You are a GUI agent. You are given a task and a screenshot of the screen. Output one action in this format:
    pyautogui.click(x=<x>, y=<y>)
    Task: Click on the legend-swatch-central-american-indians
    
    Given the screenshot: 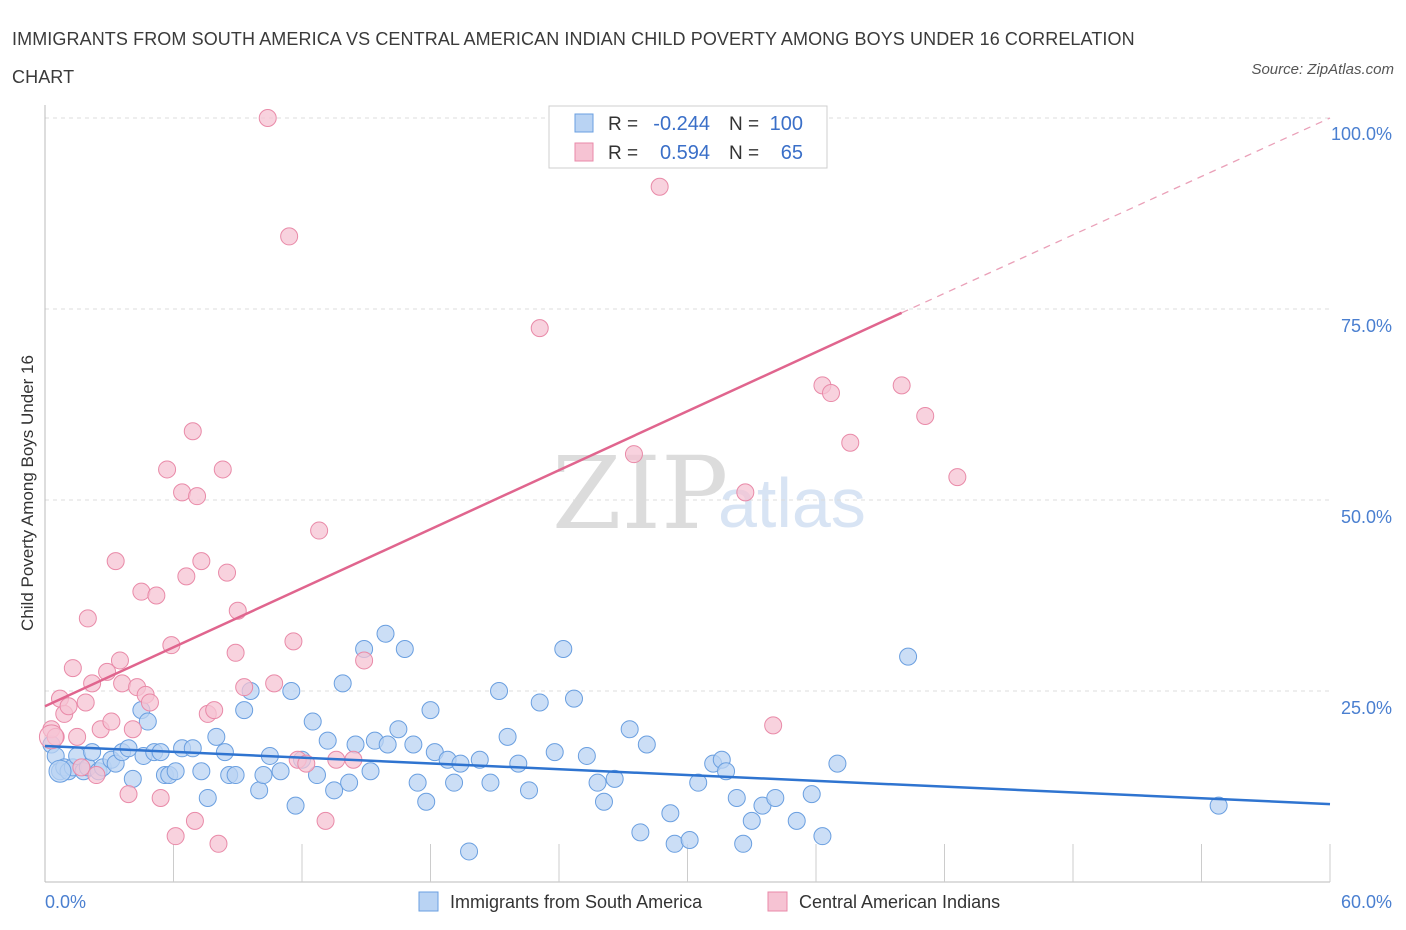 What is the action you would take?
    pyautogui.click(x=584, y=152)
    